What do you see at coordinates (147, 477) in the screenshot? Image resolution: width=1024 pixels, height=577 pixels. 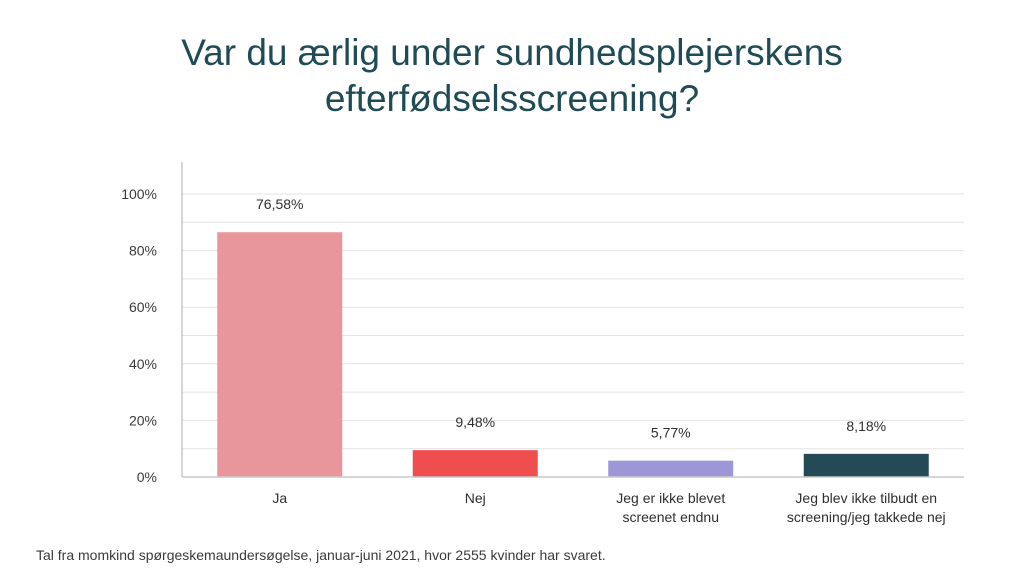 I see `y-tick-label: 0%` at bounding box center [147, 477].